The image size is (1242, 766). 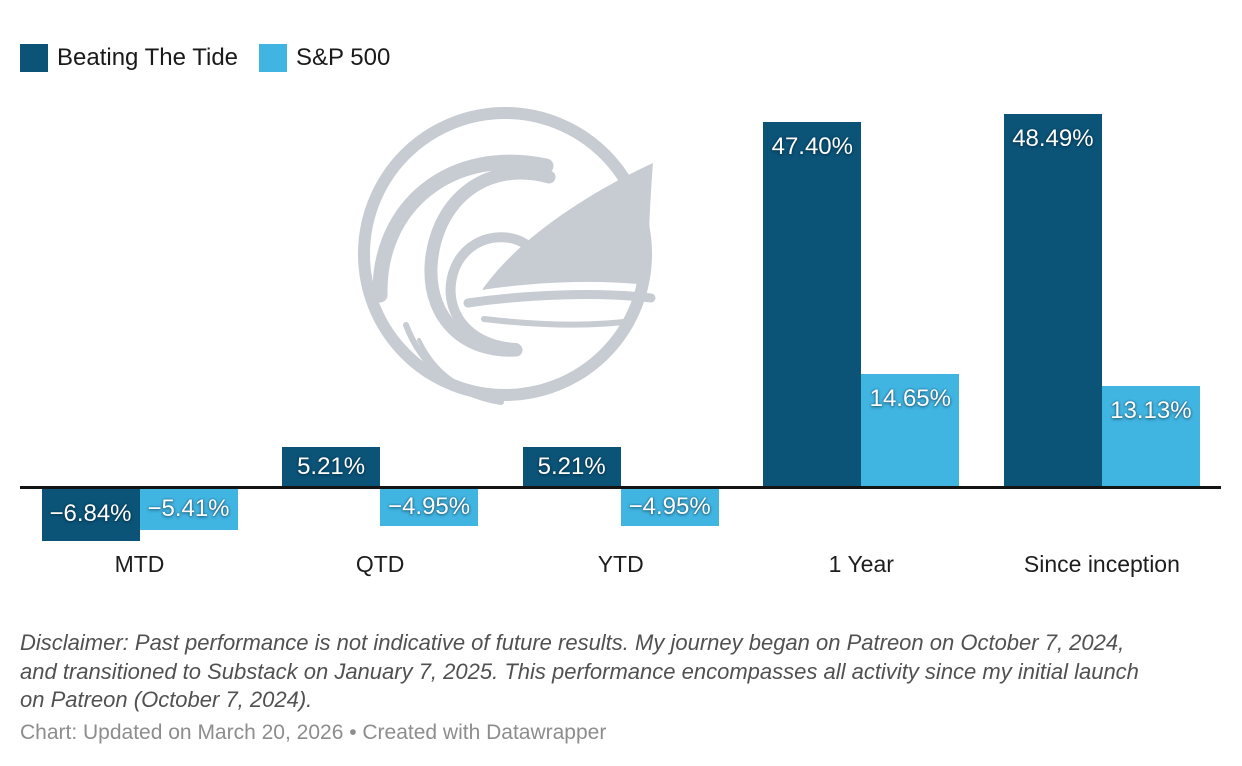 I want to click on bar-beating-the-tide-mtd: −6.84%, so click(x=90, y=514).